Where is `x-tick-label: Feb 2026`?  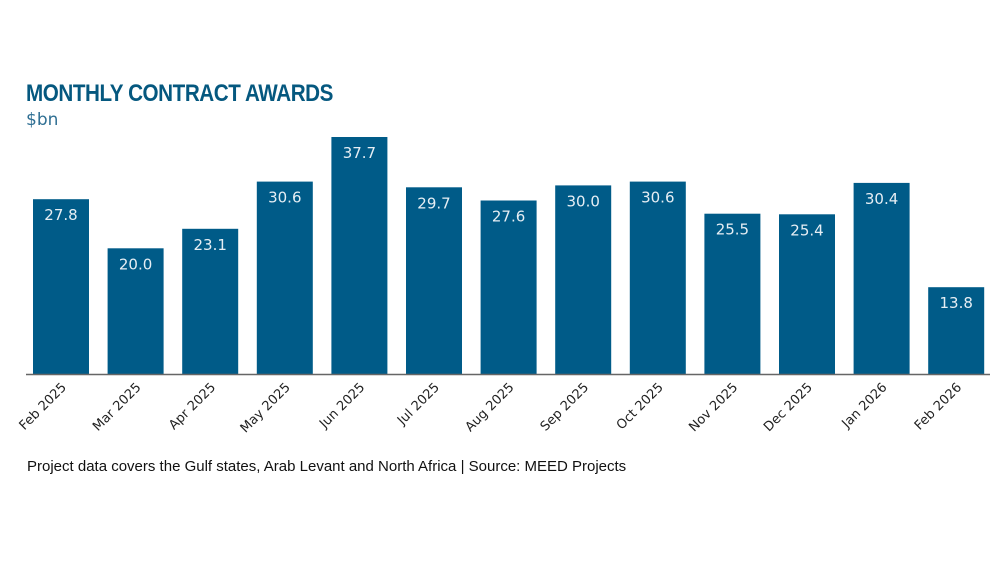 x-tick-label: Feb 2026 is located at coordinates (938, 406).